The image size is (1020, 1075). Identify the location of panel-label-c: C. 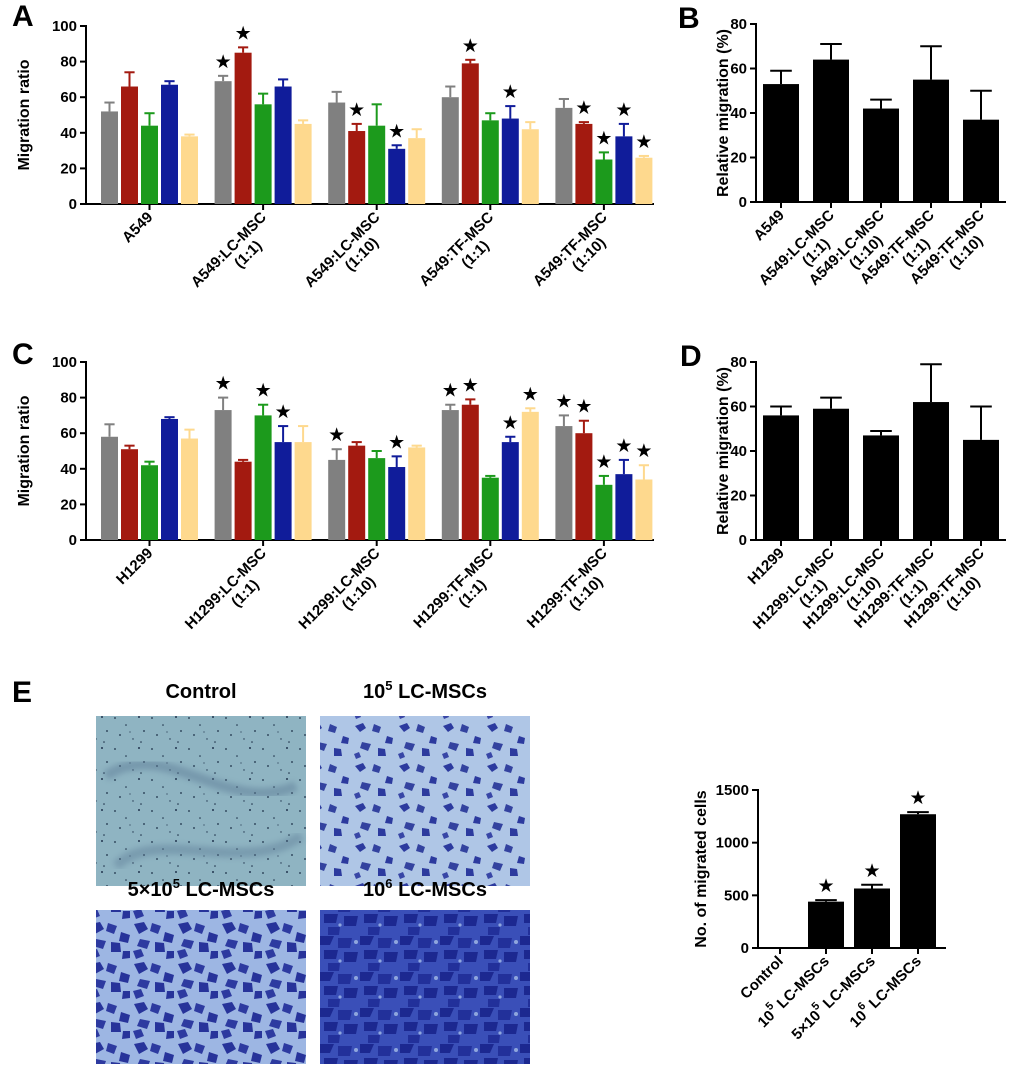
(23, 354).